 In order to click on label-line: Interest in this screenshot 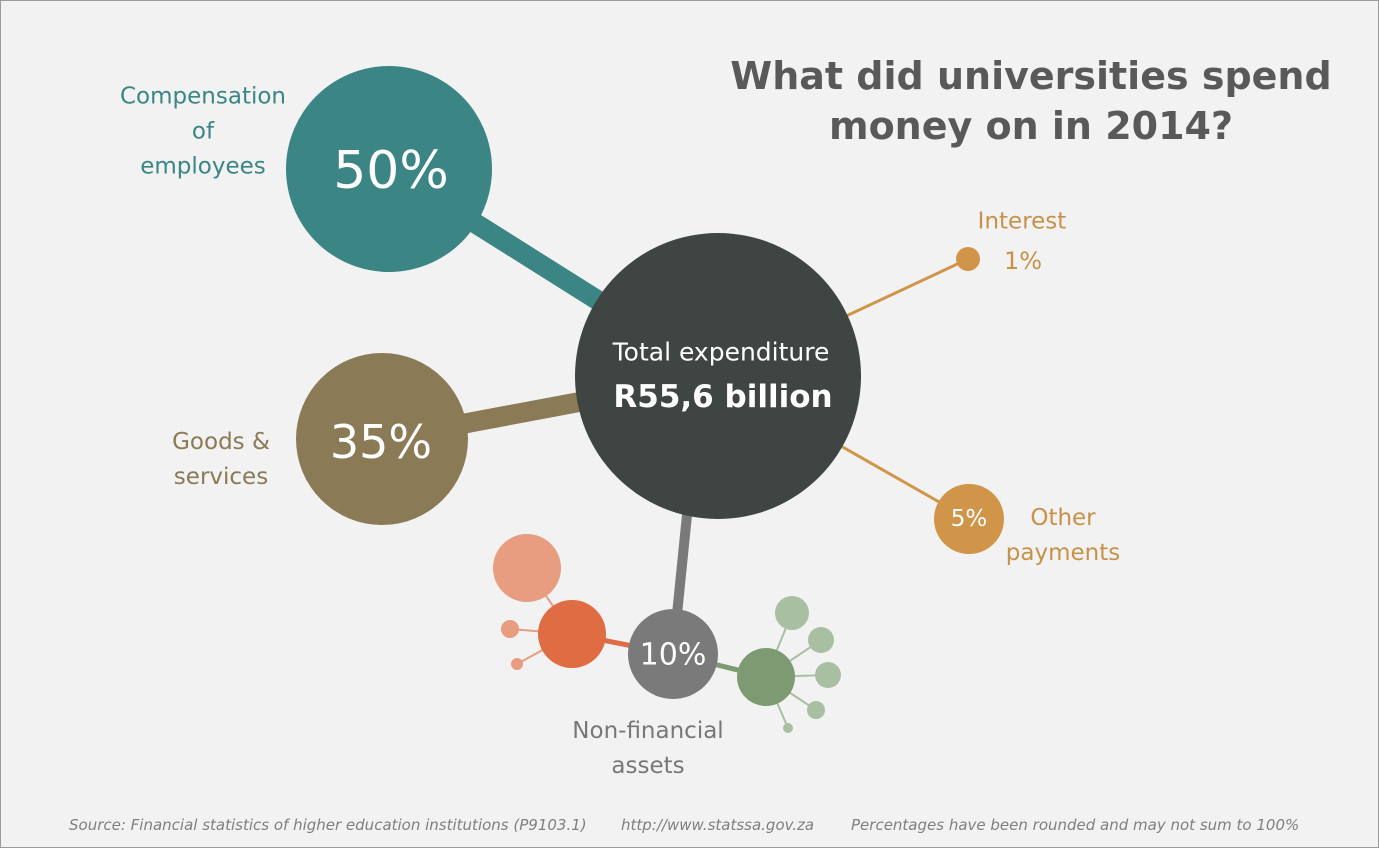, I will do `click(1022, 221)`.